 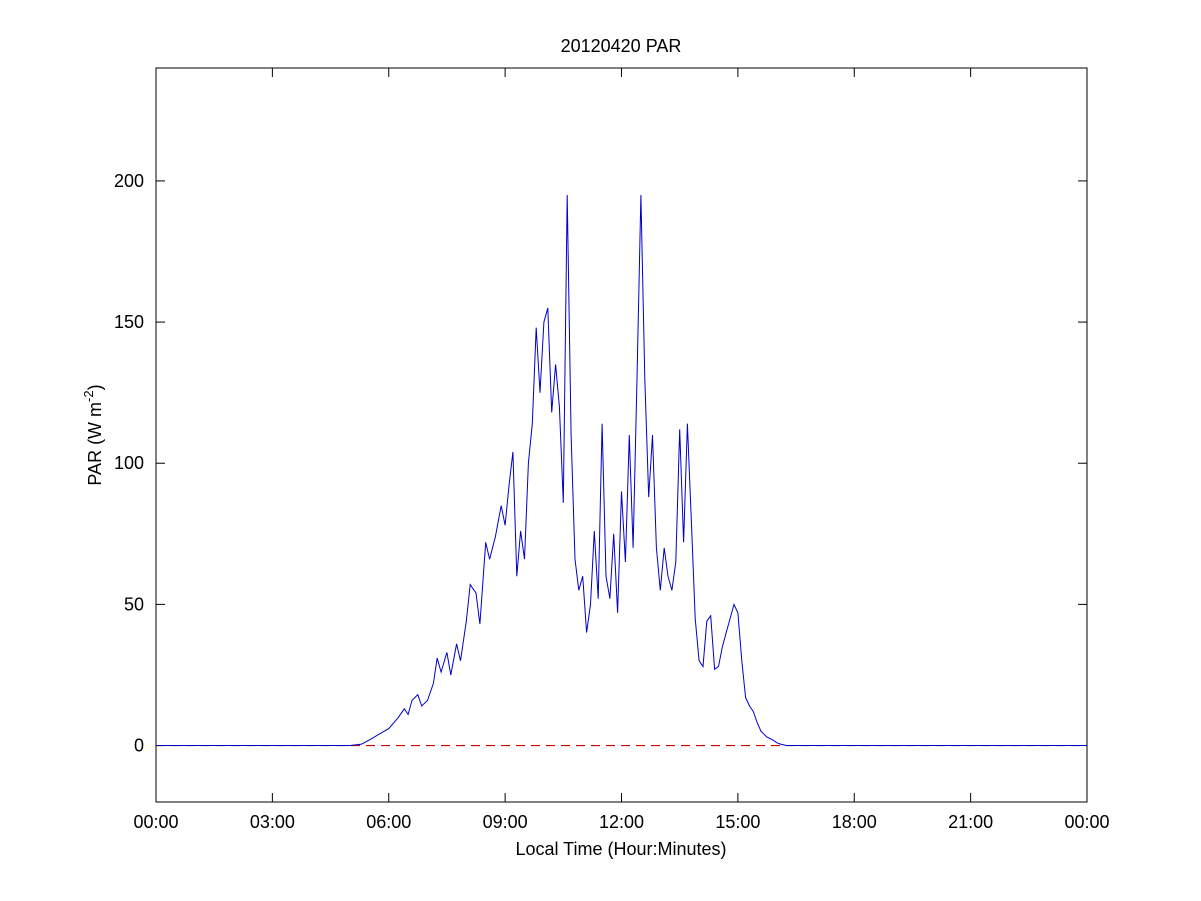 I want to click on x-axis-label: Local Time (Hour:Minutes), so click(x=620, y=849).